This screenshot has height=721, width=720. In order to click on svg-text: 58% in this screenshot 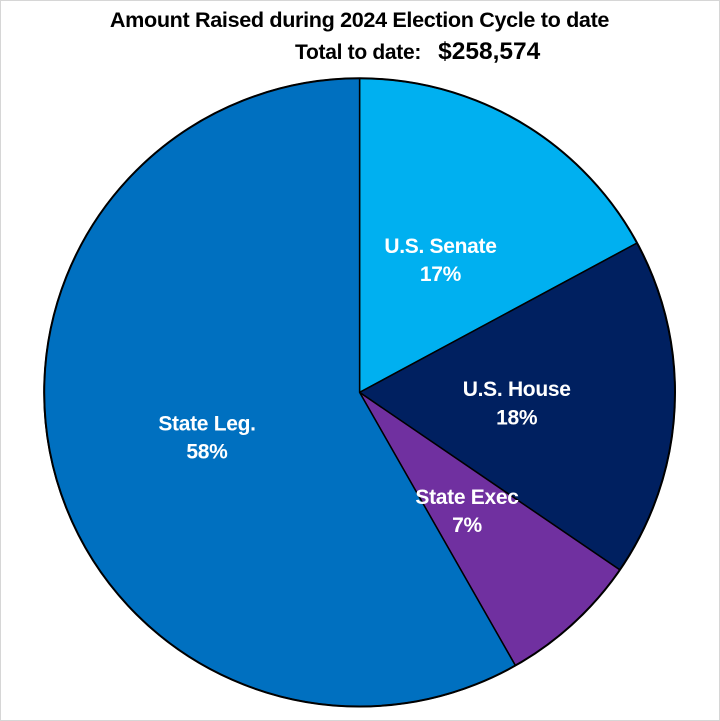, I will do `click(207, 451)`.